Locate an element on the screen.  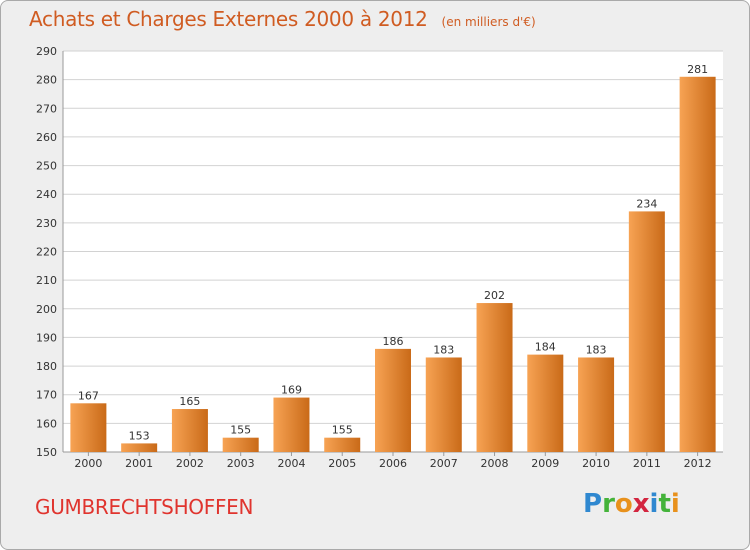
x-tick-label: 2010 is located at coordinates (596, 463).